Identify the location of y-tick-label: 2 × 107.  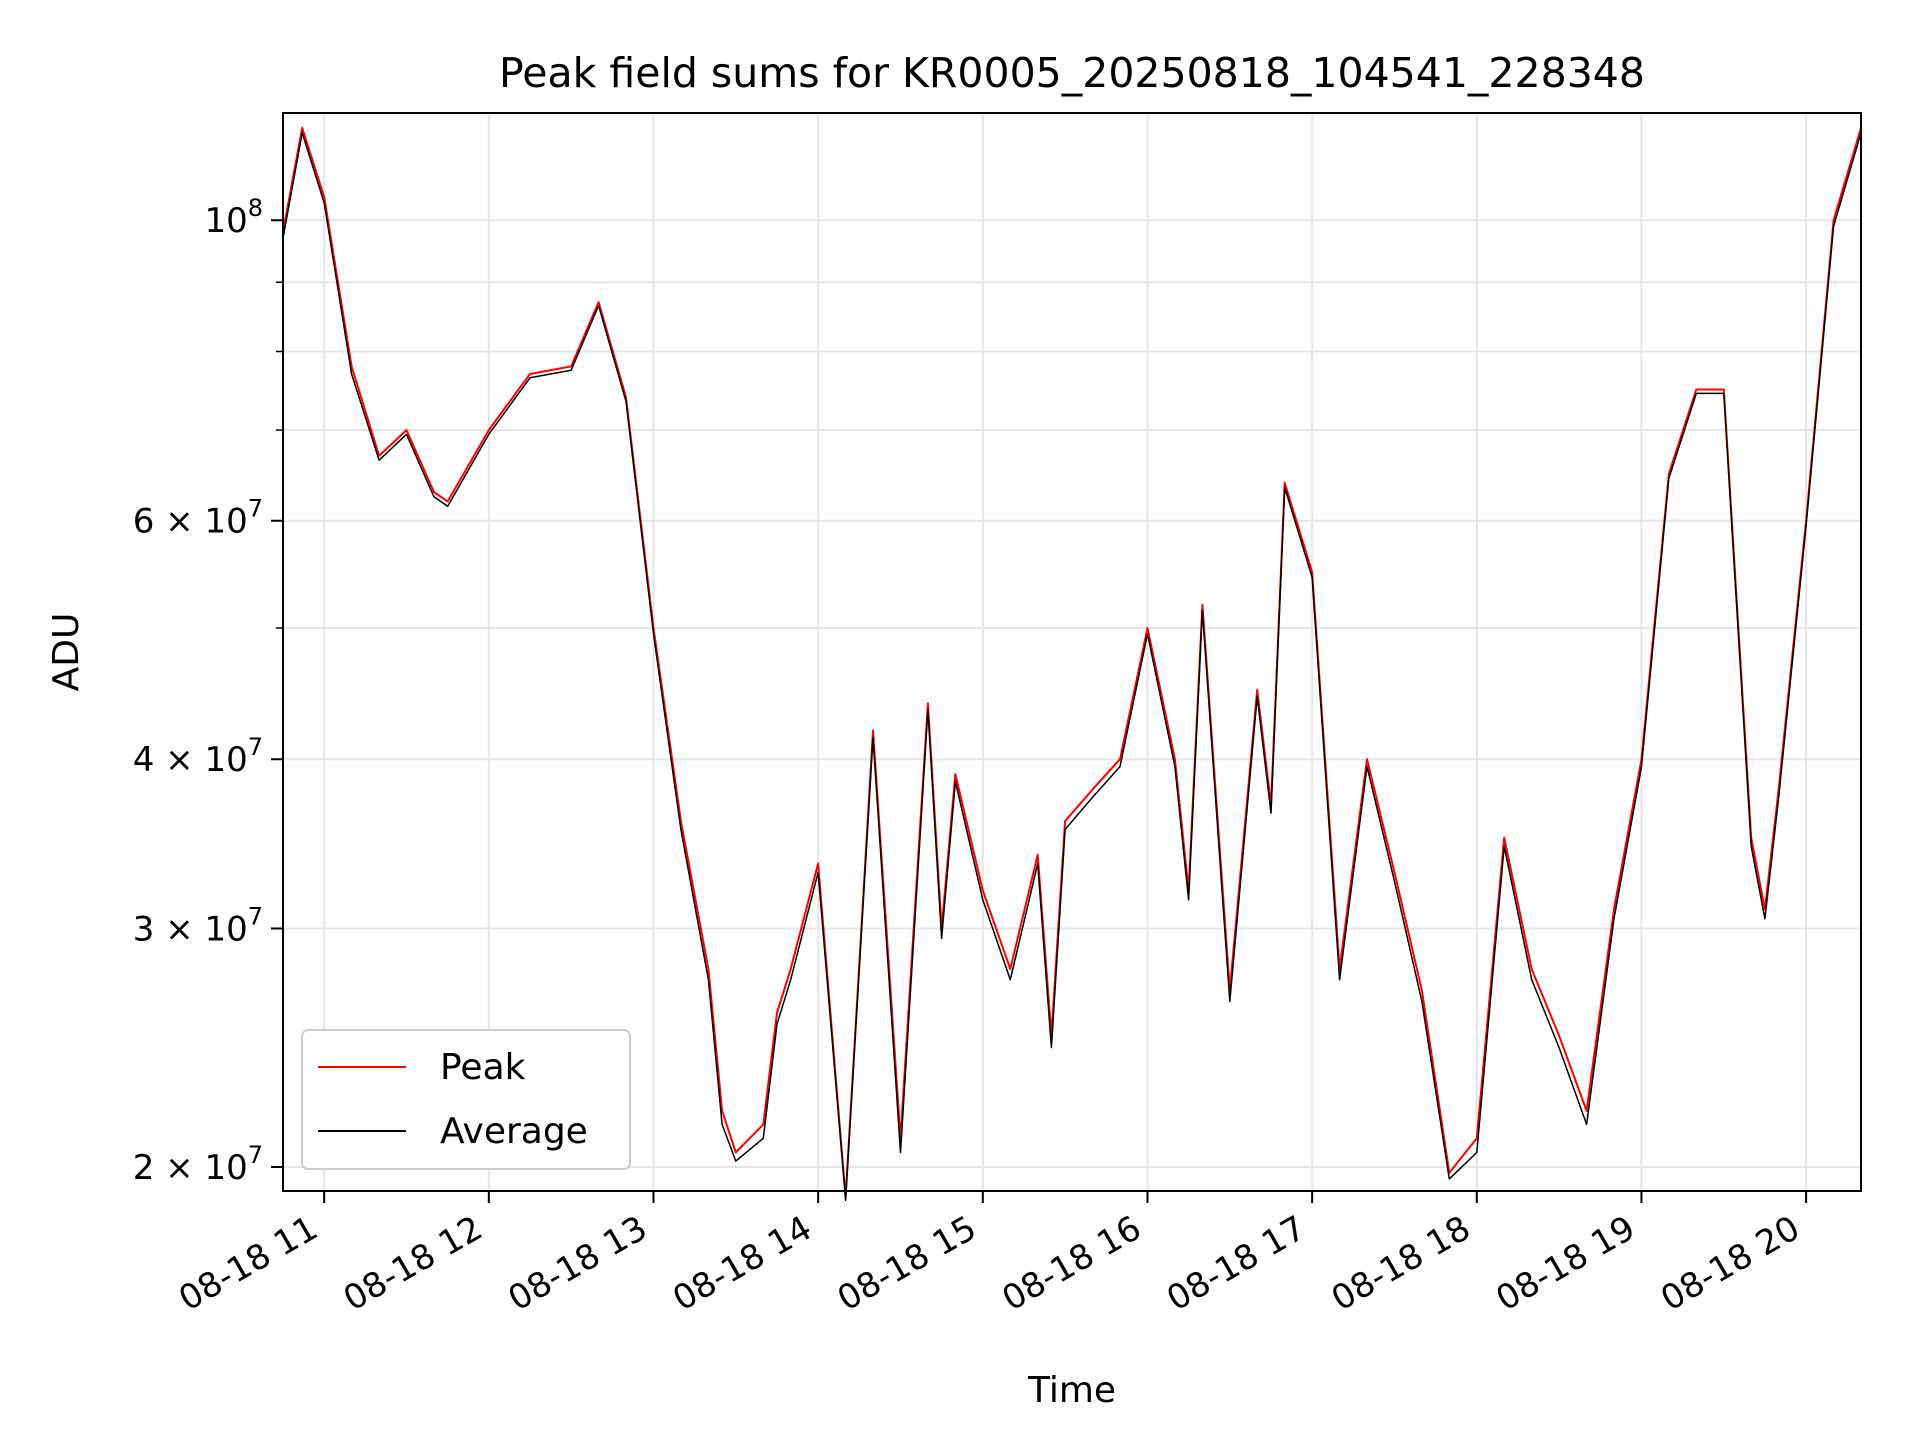
(198, 1164).